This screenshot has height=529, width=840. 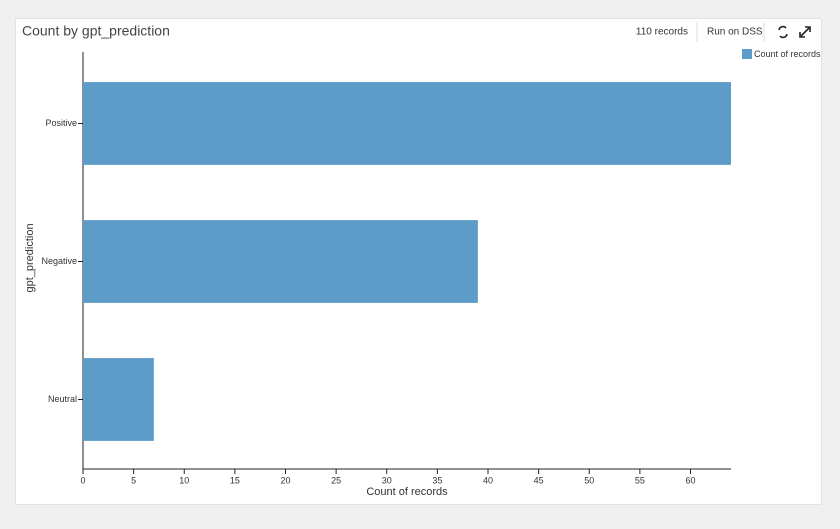 I want to click on x-tick-label: 60, so click(x=690, y=480).